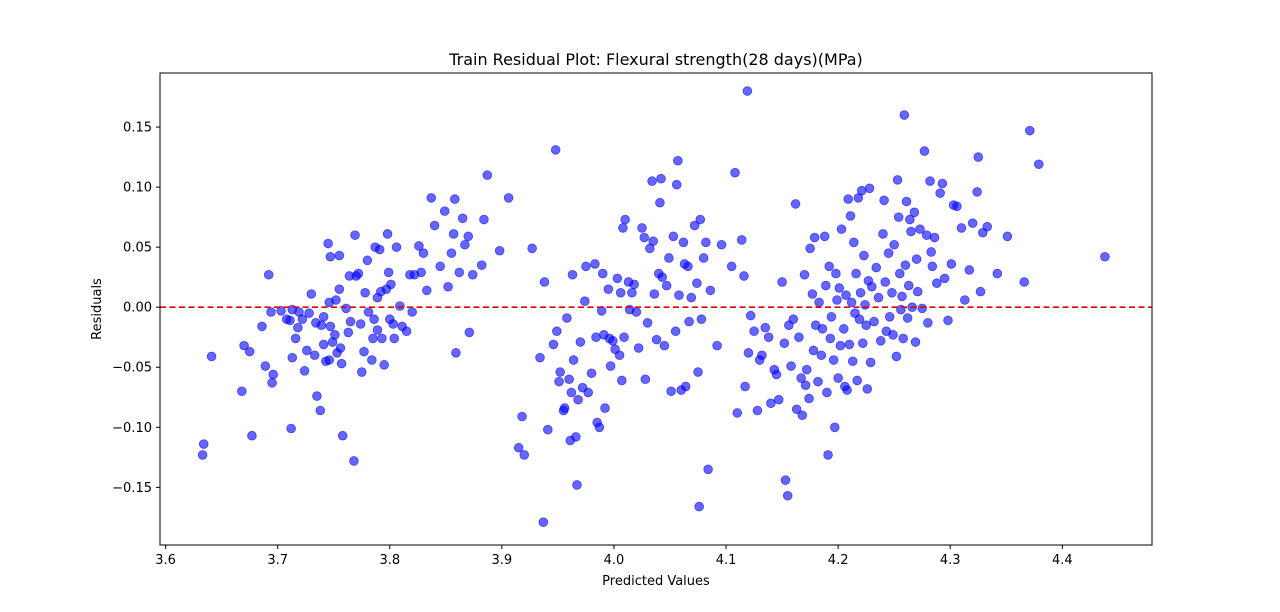 This screenshot has width=1280, height=612. I want to click on x-axis-ticks: 3.6 3.7 3.8 3.9 4.0 4.1 4.2 4.3 4.4, so click(614, 556).